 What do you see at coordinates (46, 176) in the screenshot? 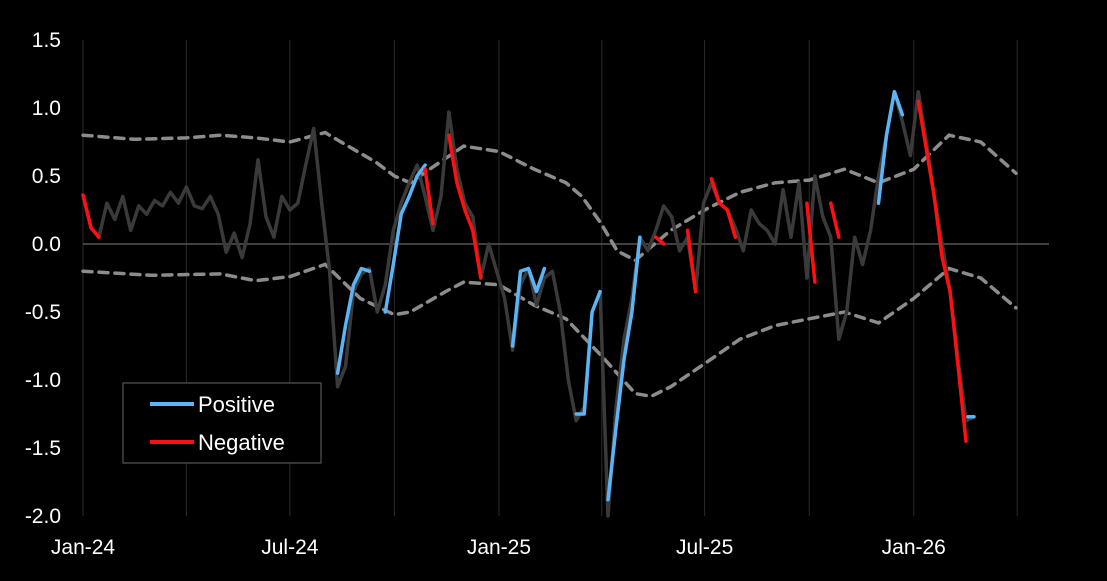
I see `y-tick-label: 0.5` at bounding box center [46, 176].